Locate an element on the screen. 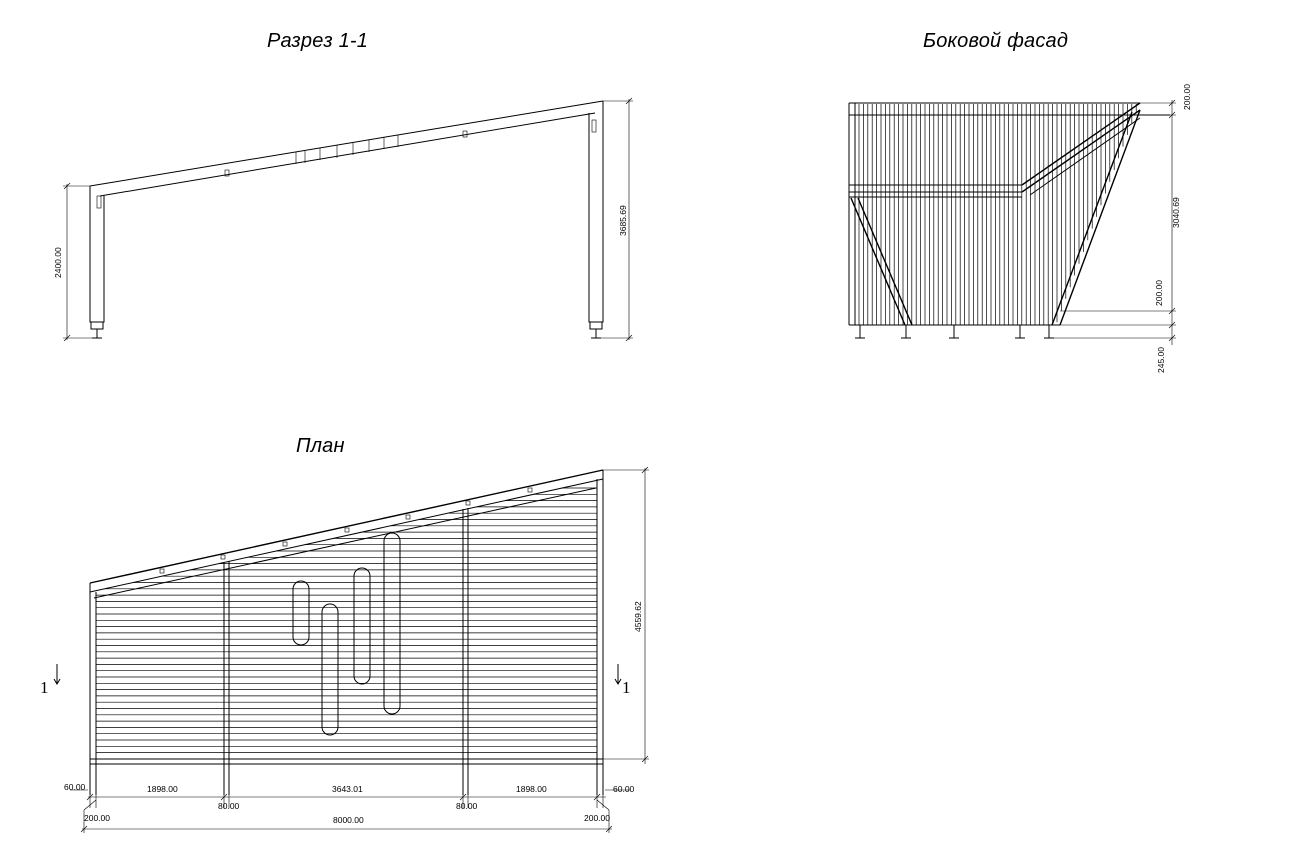  plan-dim-post-left: 80.00 is located at coordinates (229, 806).